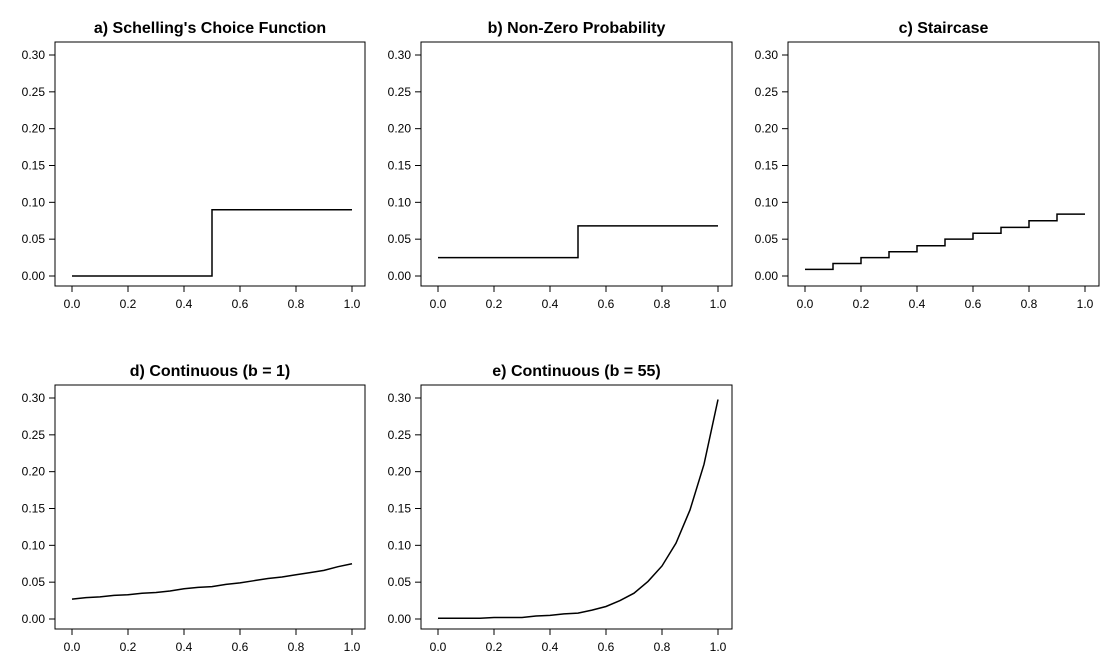 The width and height of the screenshot is (1117, 671). What do you see at coordinates (296, 647) in the screenshot?
I see `x-tick-label-d-4: 0.8` at bounding box center [296, 647].